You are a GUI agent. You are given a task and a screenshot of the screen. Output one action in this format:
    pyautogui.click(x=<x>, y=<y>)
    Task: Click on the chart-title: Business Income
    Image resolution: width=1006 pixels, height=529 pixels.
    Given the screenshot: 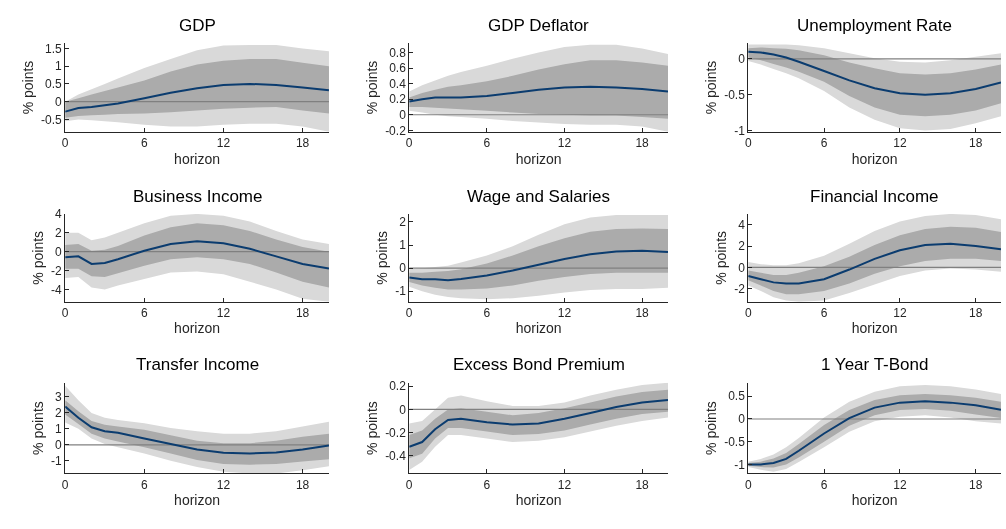 What is the action you would take?
    pyautogui.click(x=198, y=196)
    